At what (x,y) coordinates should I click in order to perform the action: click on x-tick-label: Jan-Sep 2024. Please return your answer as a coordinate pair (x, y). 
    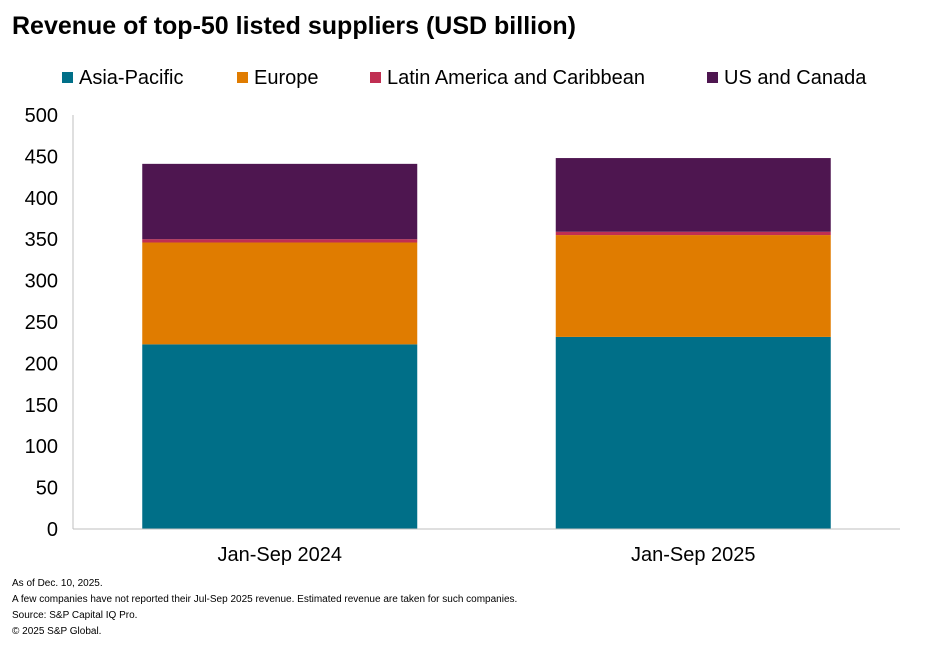
    Looking at the image, I should click on (279, 555).